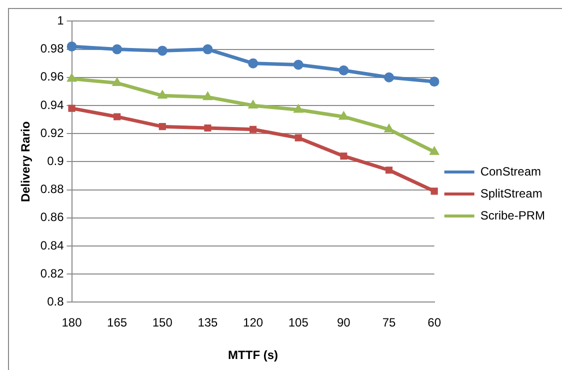 This screenshot has width=562, height=370. Describe the element at coordinates (52, 105) in the screenshot. I see `y-tick-label: 0.94` at that location.